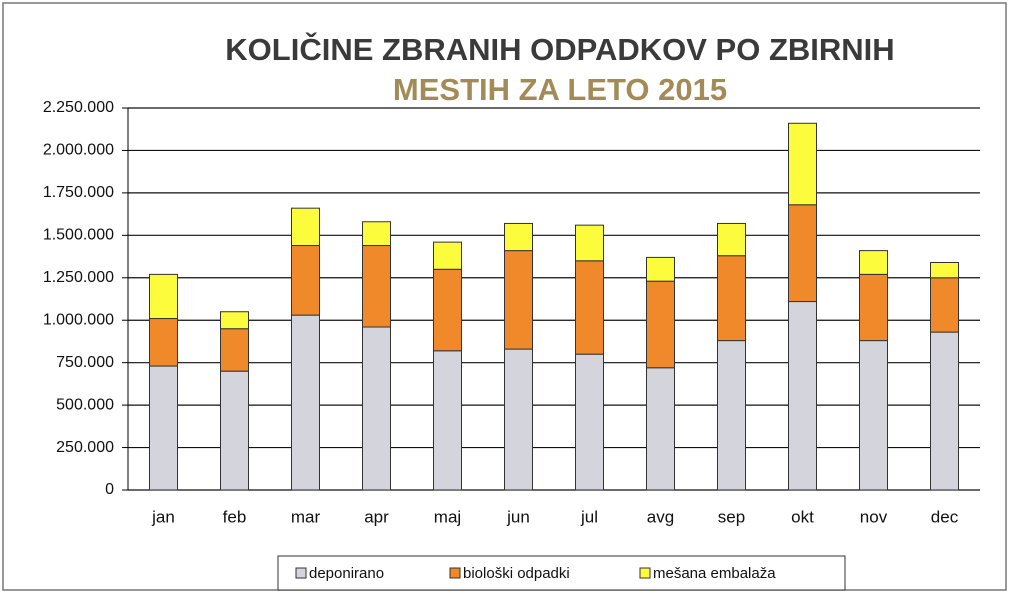  I want to click on x-tick-label: maj, so click(447, 516).